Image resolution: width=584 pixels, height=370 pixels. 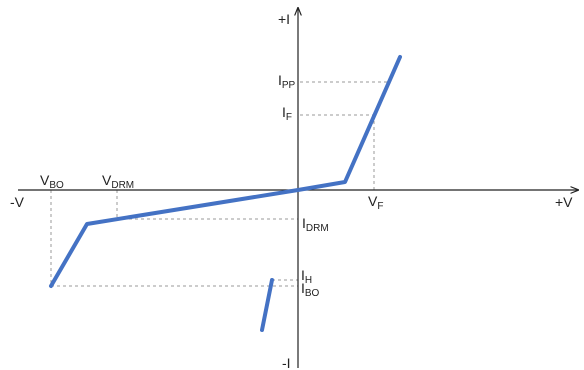 I want to click on vdrm-label: VDRM, so click(x=118, y=181).